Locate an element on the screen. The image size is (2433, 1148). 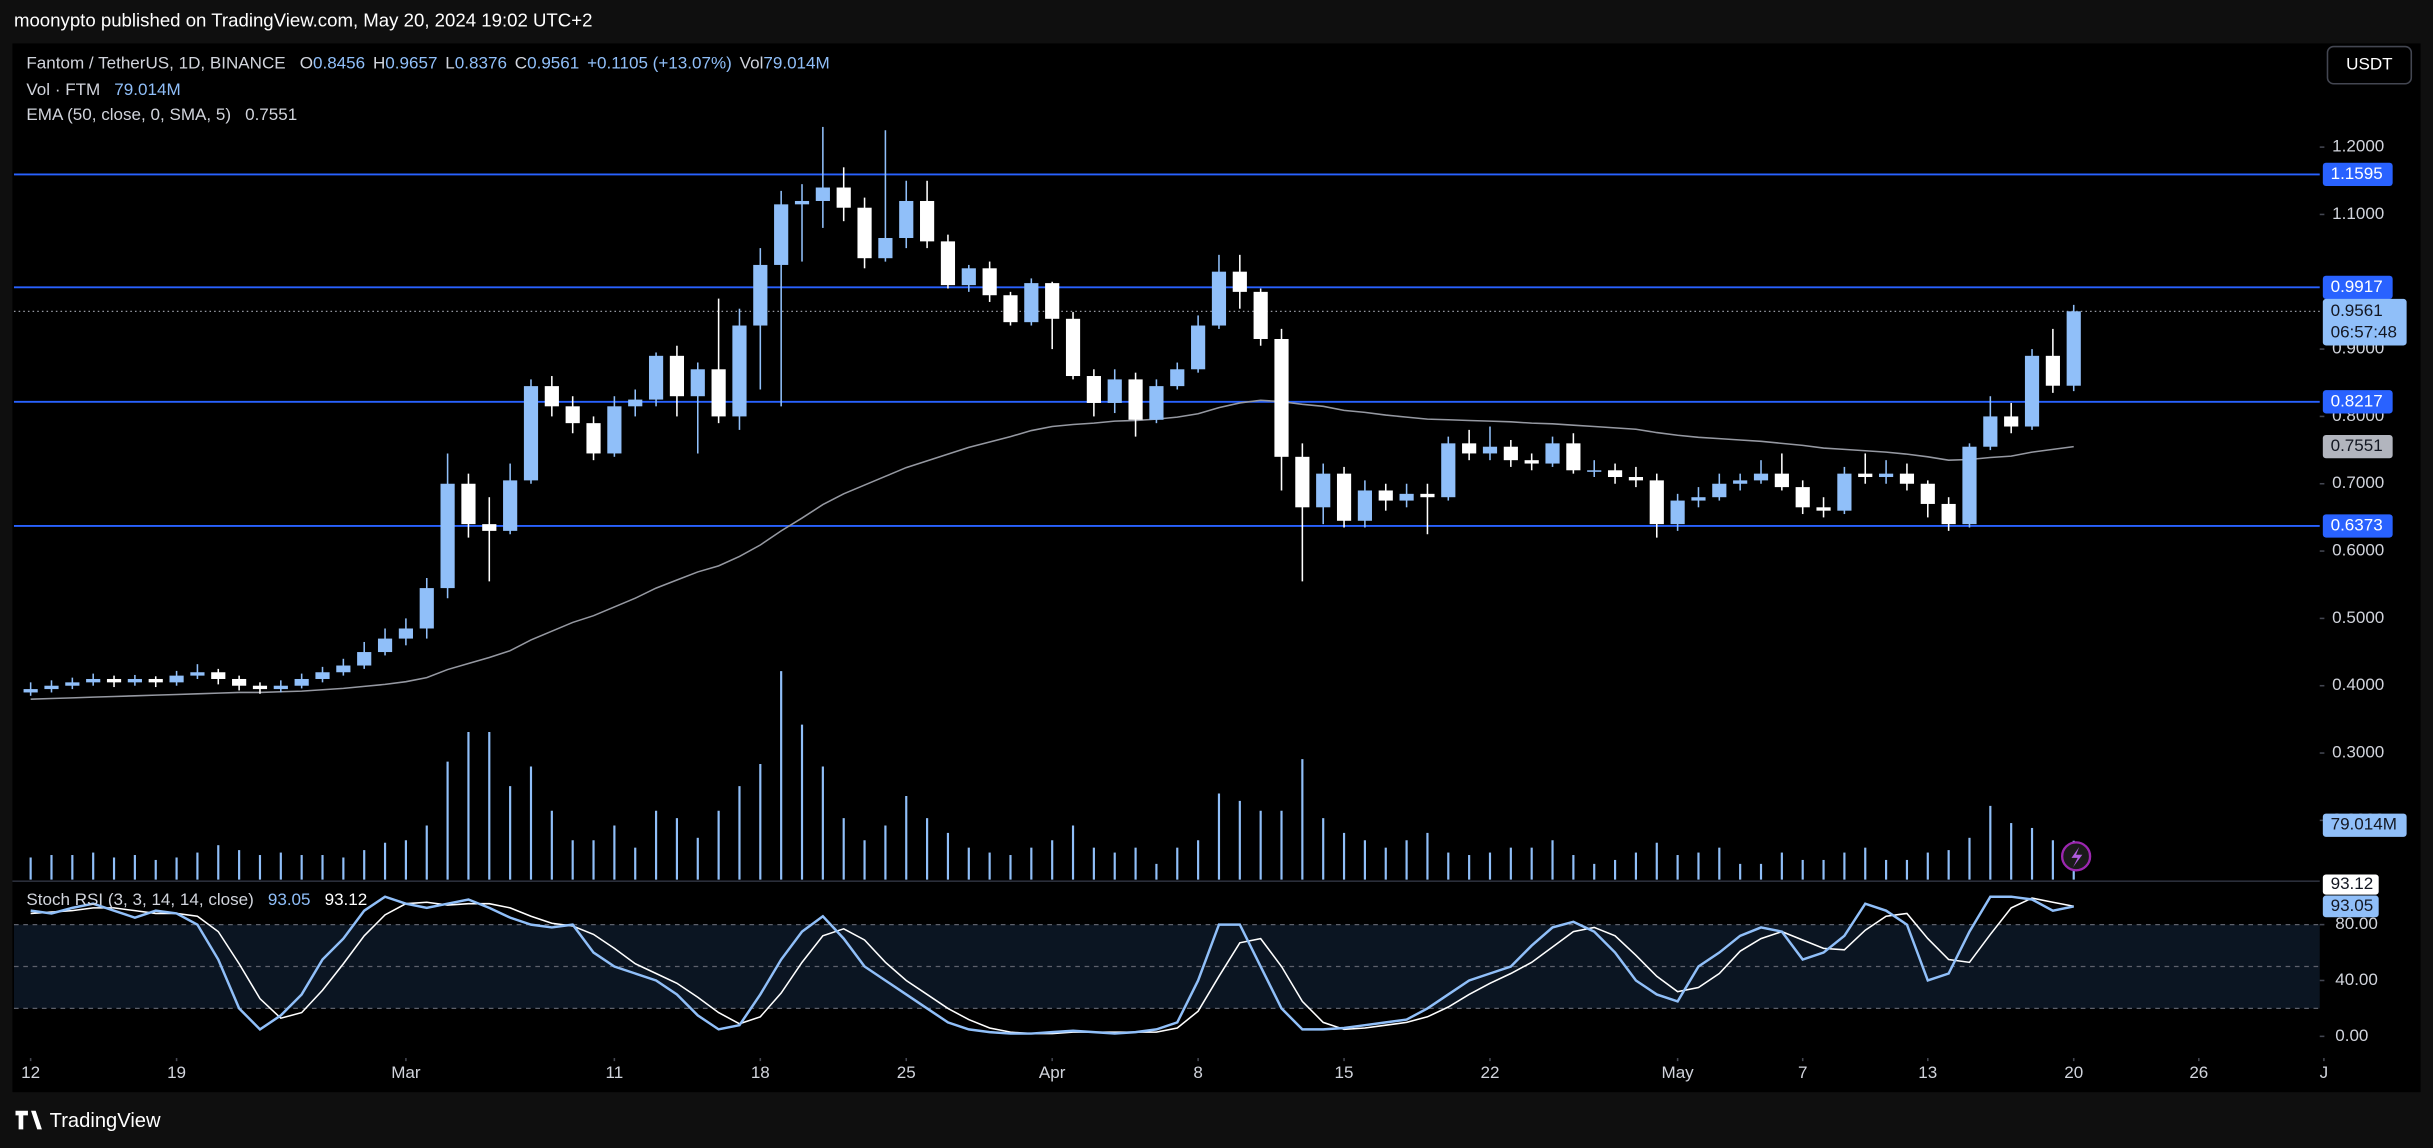
x-tick-label: 7 is located at coordinates (1802, 1072).